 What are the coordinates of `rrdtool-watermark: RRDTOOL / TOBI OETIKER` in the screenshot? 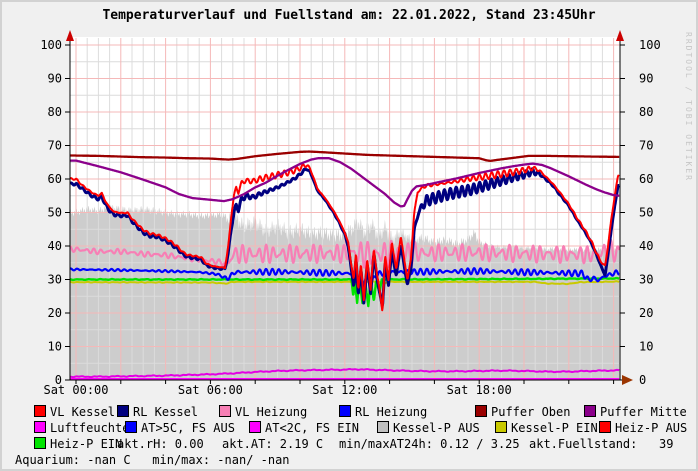 It's located at (688, 107).